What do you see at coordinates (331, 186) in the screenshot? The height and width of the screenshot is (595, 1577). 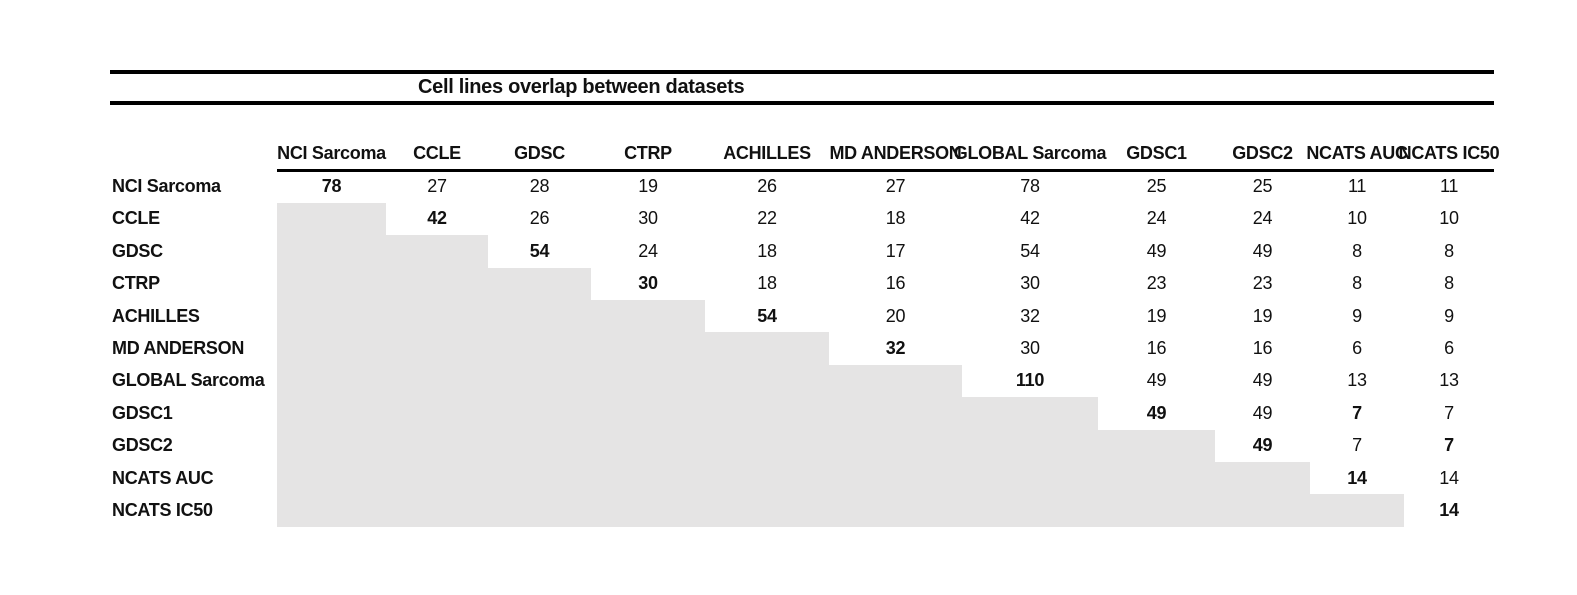 I see `overlap-cell-nci-sarcoma-x-nci-sarcoma: 78` at bounding box center [331, 186].